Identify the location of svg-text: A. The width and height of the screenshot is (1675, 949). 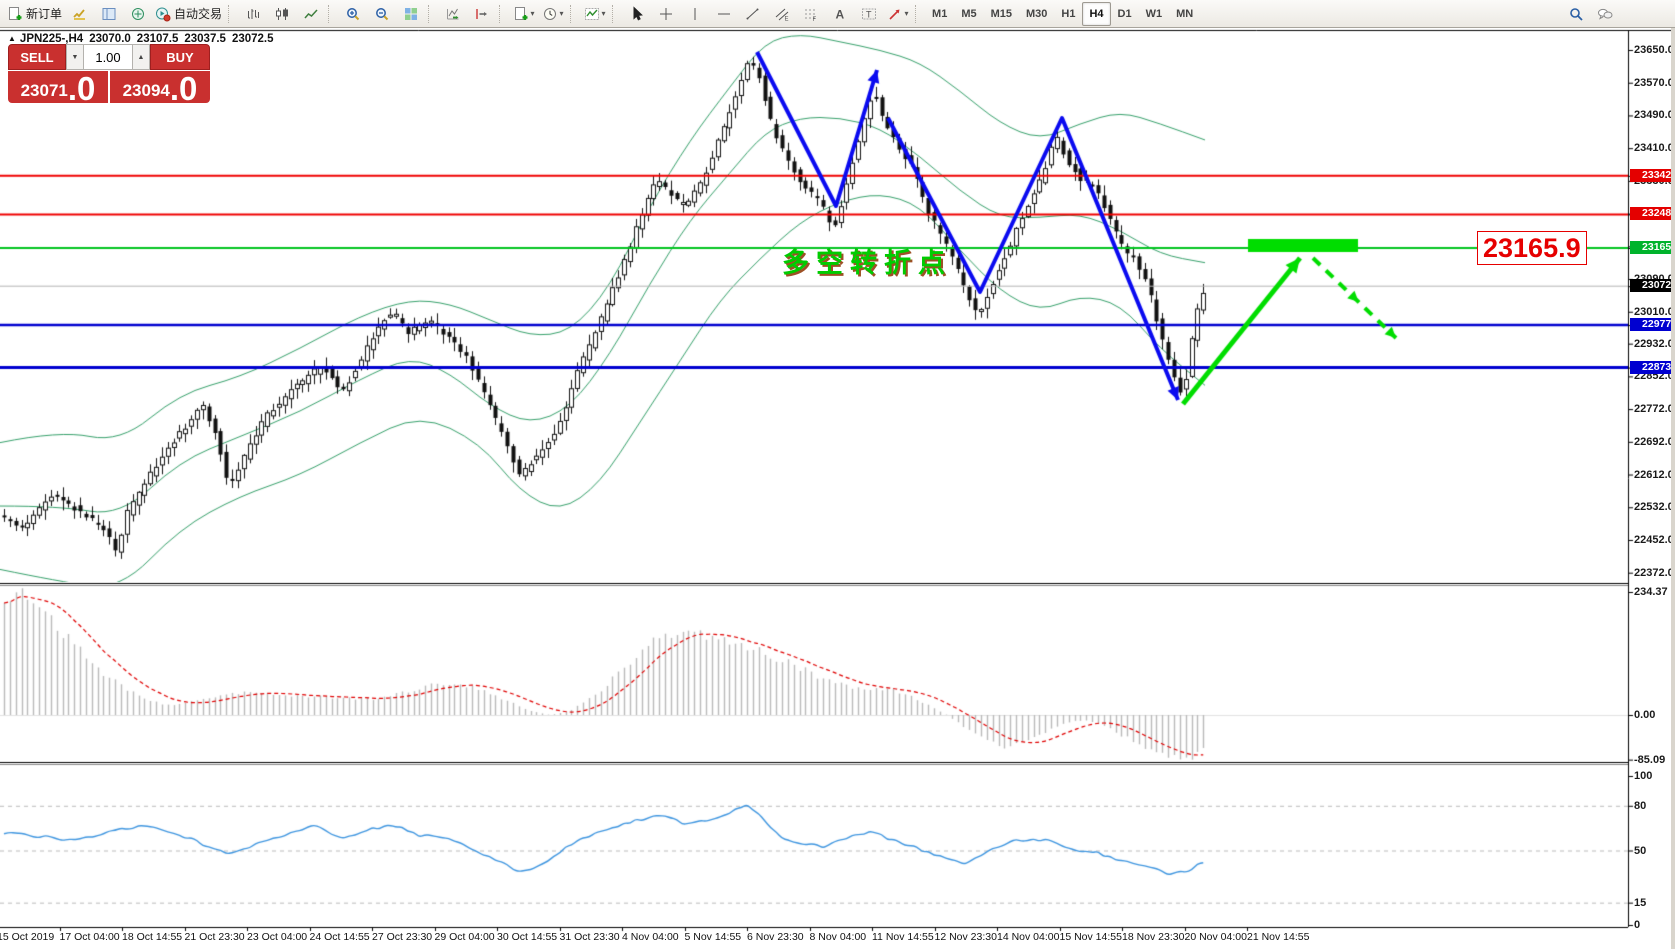
(839, 14).